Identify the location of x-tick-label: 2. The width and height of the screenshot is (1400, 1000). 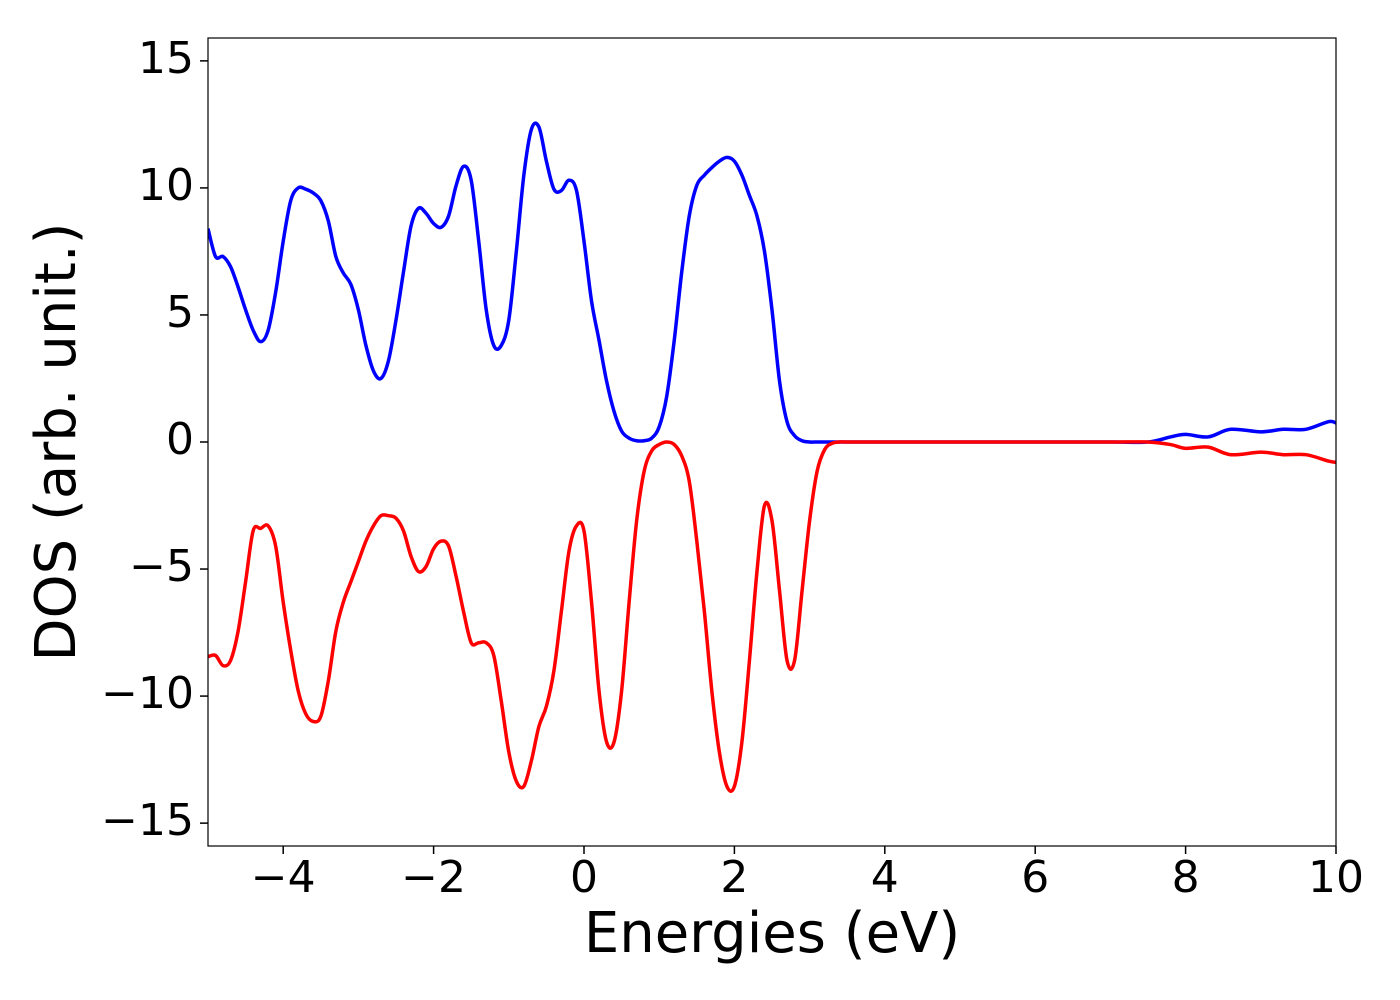
(734, 877).